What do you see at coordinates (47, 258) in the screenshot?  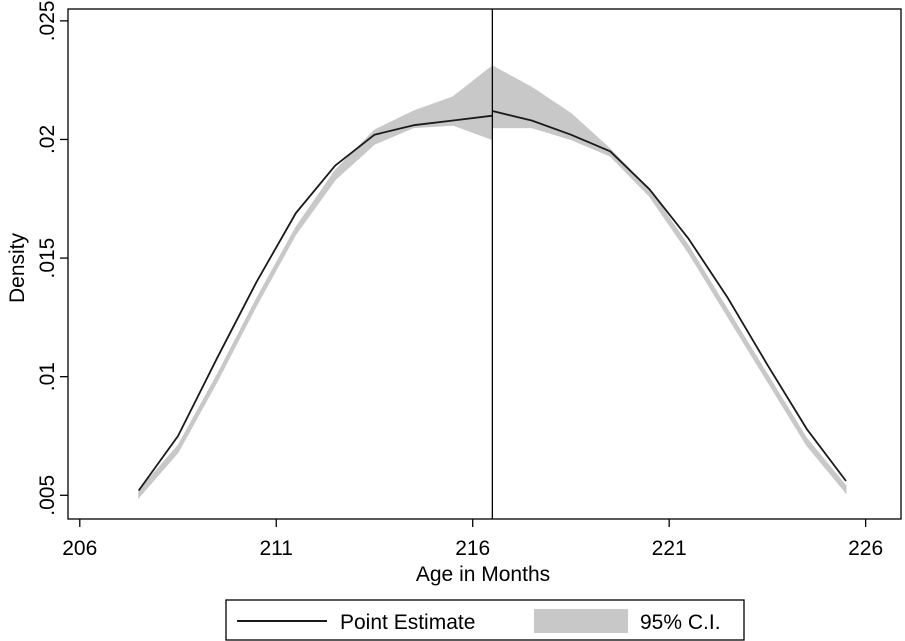 I see `y-tick-label: .015` at bounding box center [47, 258].